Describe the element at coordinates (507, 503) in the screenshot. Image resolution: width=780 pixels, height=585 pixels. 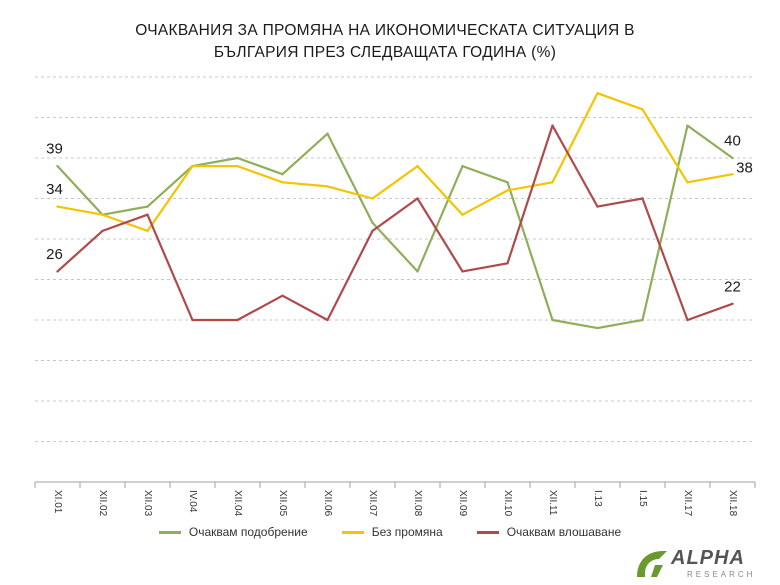
I see `x-tick-label: XII.10` at that location.